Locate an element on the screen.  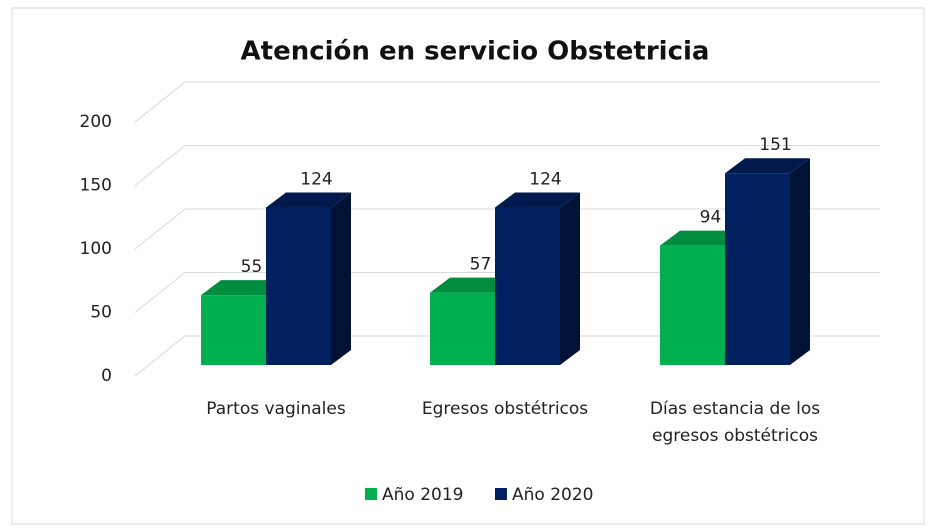
chart-title: Atención en servicio Obstetricia is located at coordinates (475, 52).